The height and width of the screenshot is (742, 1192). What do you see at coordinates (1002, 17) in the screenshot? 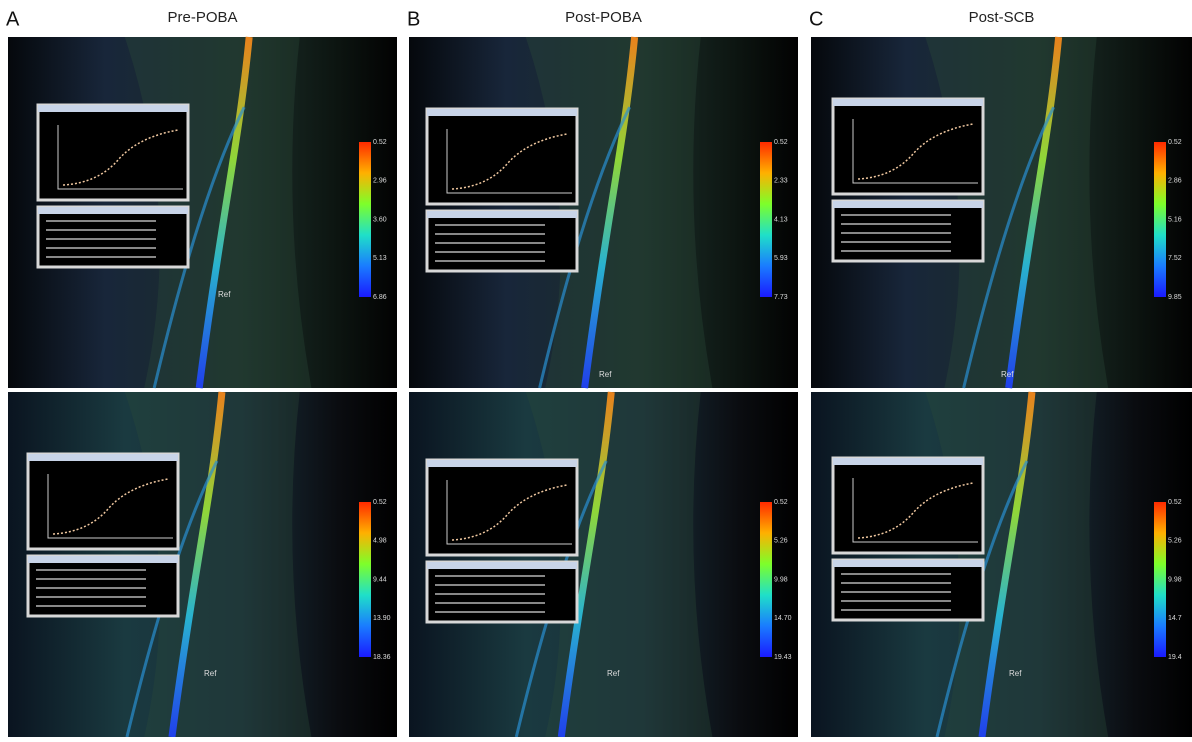
I see `panel-title: Post-SCB` at bounding box center [1002, 17].